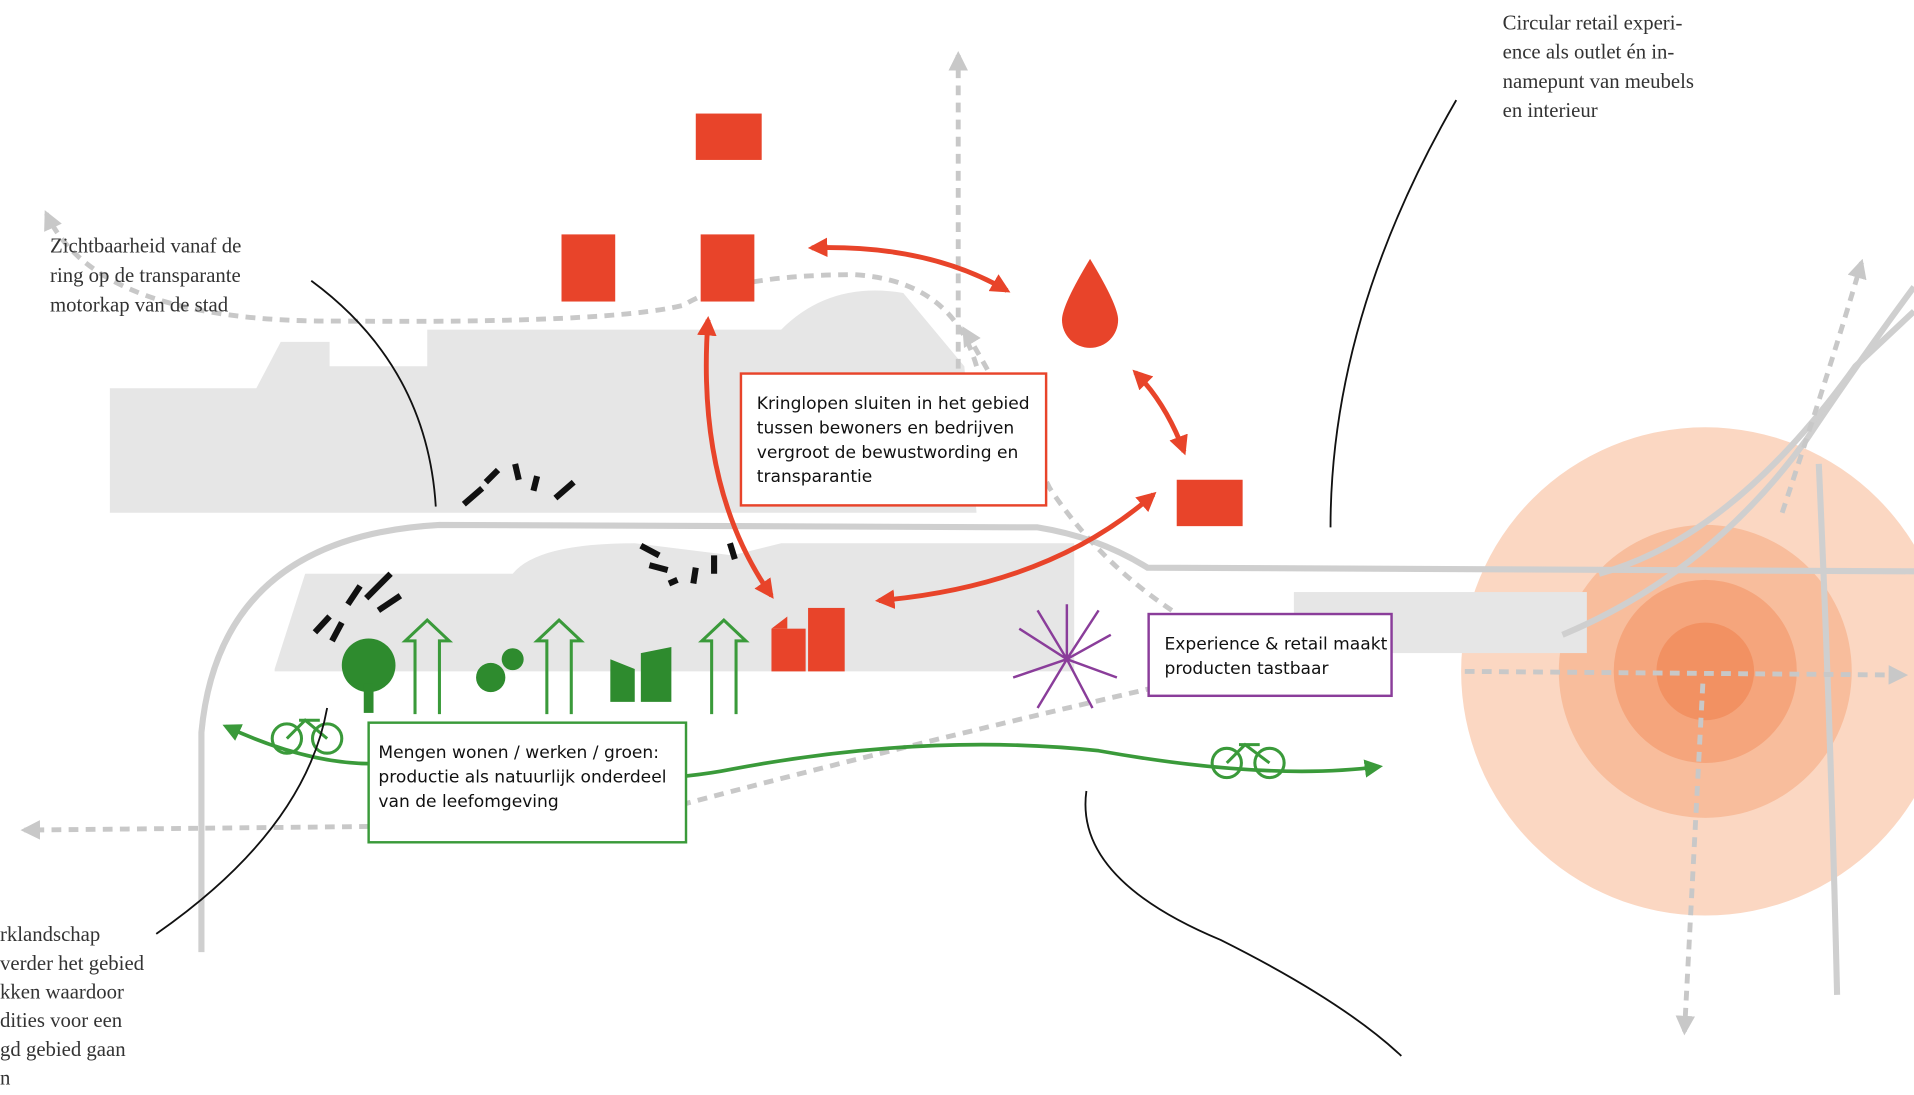  I want to click on factory, so click(808, 639).